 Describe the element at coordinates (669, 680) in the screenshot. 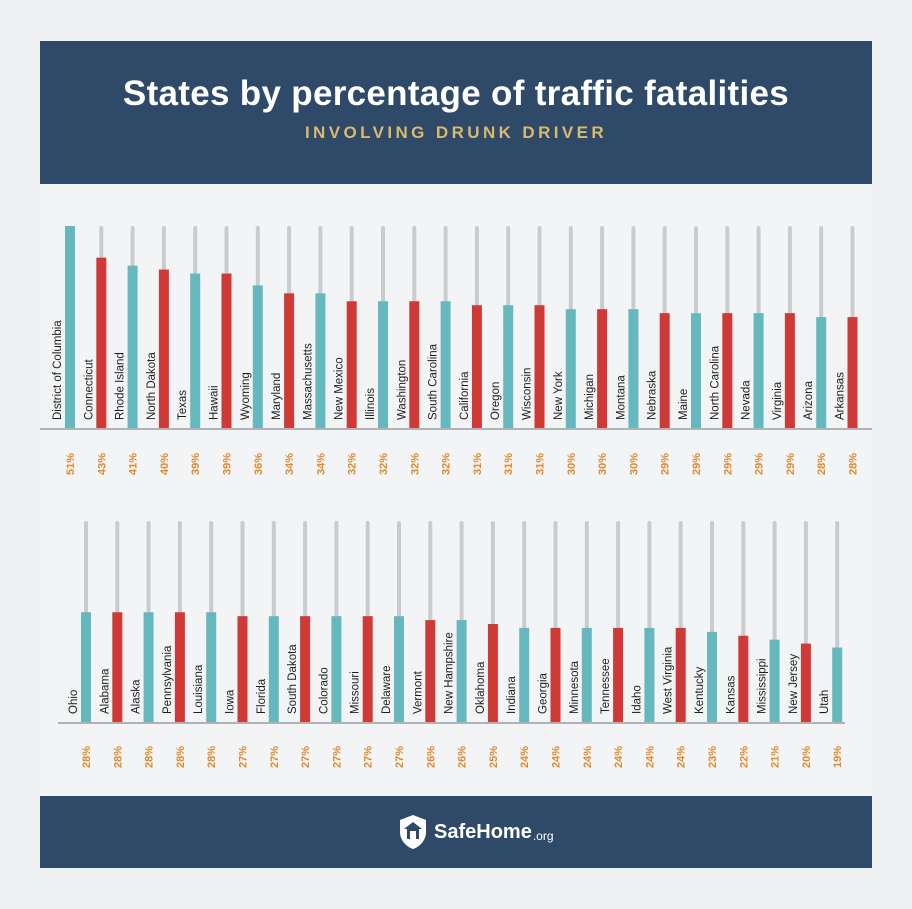

I see `category-label: West Virginia` at that location.